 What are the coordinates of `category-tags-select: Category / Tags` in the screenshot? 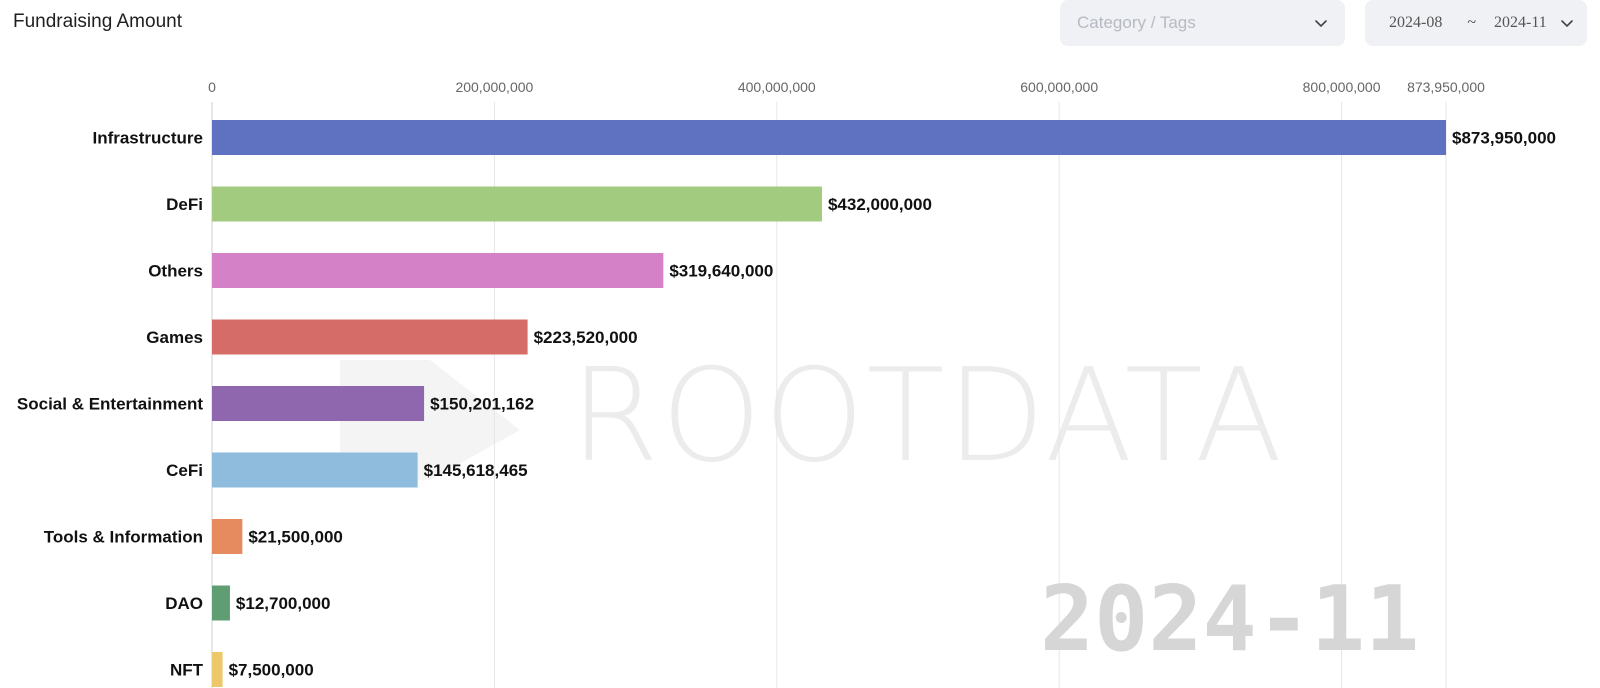 It's located at (1202, 23).